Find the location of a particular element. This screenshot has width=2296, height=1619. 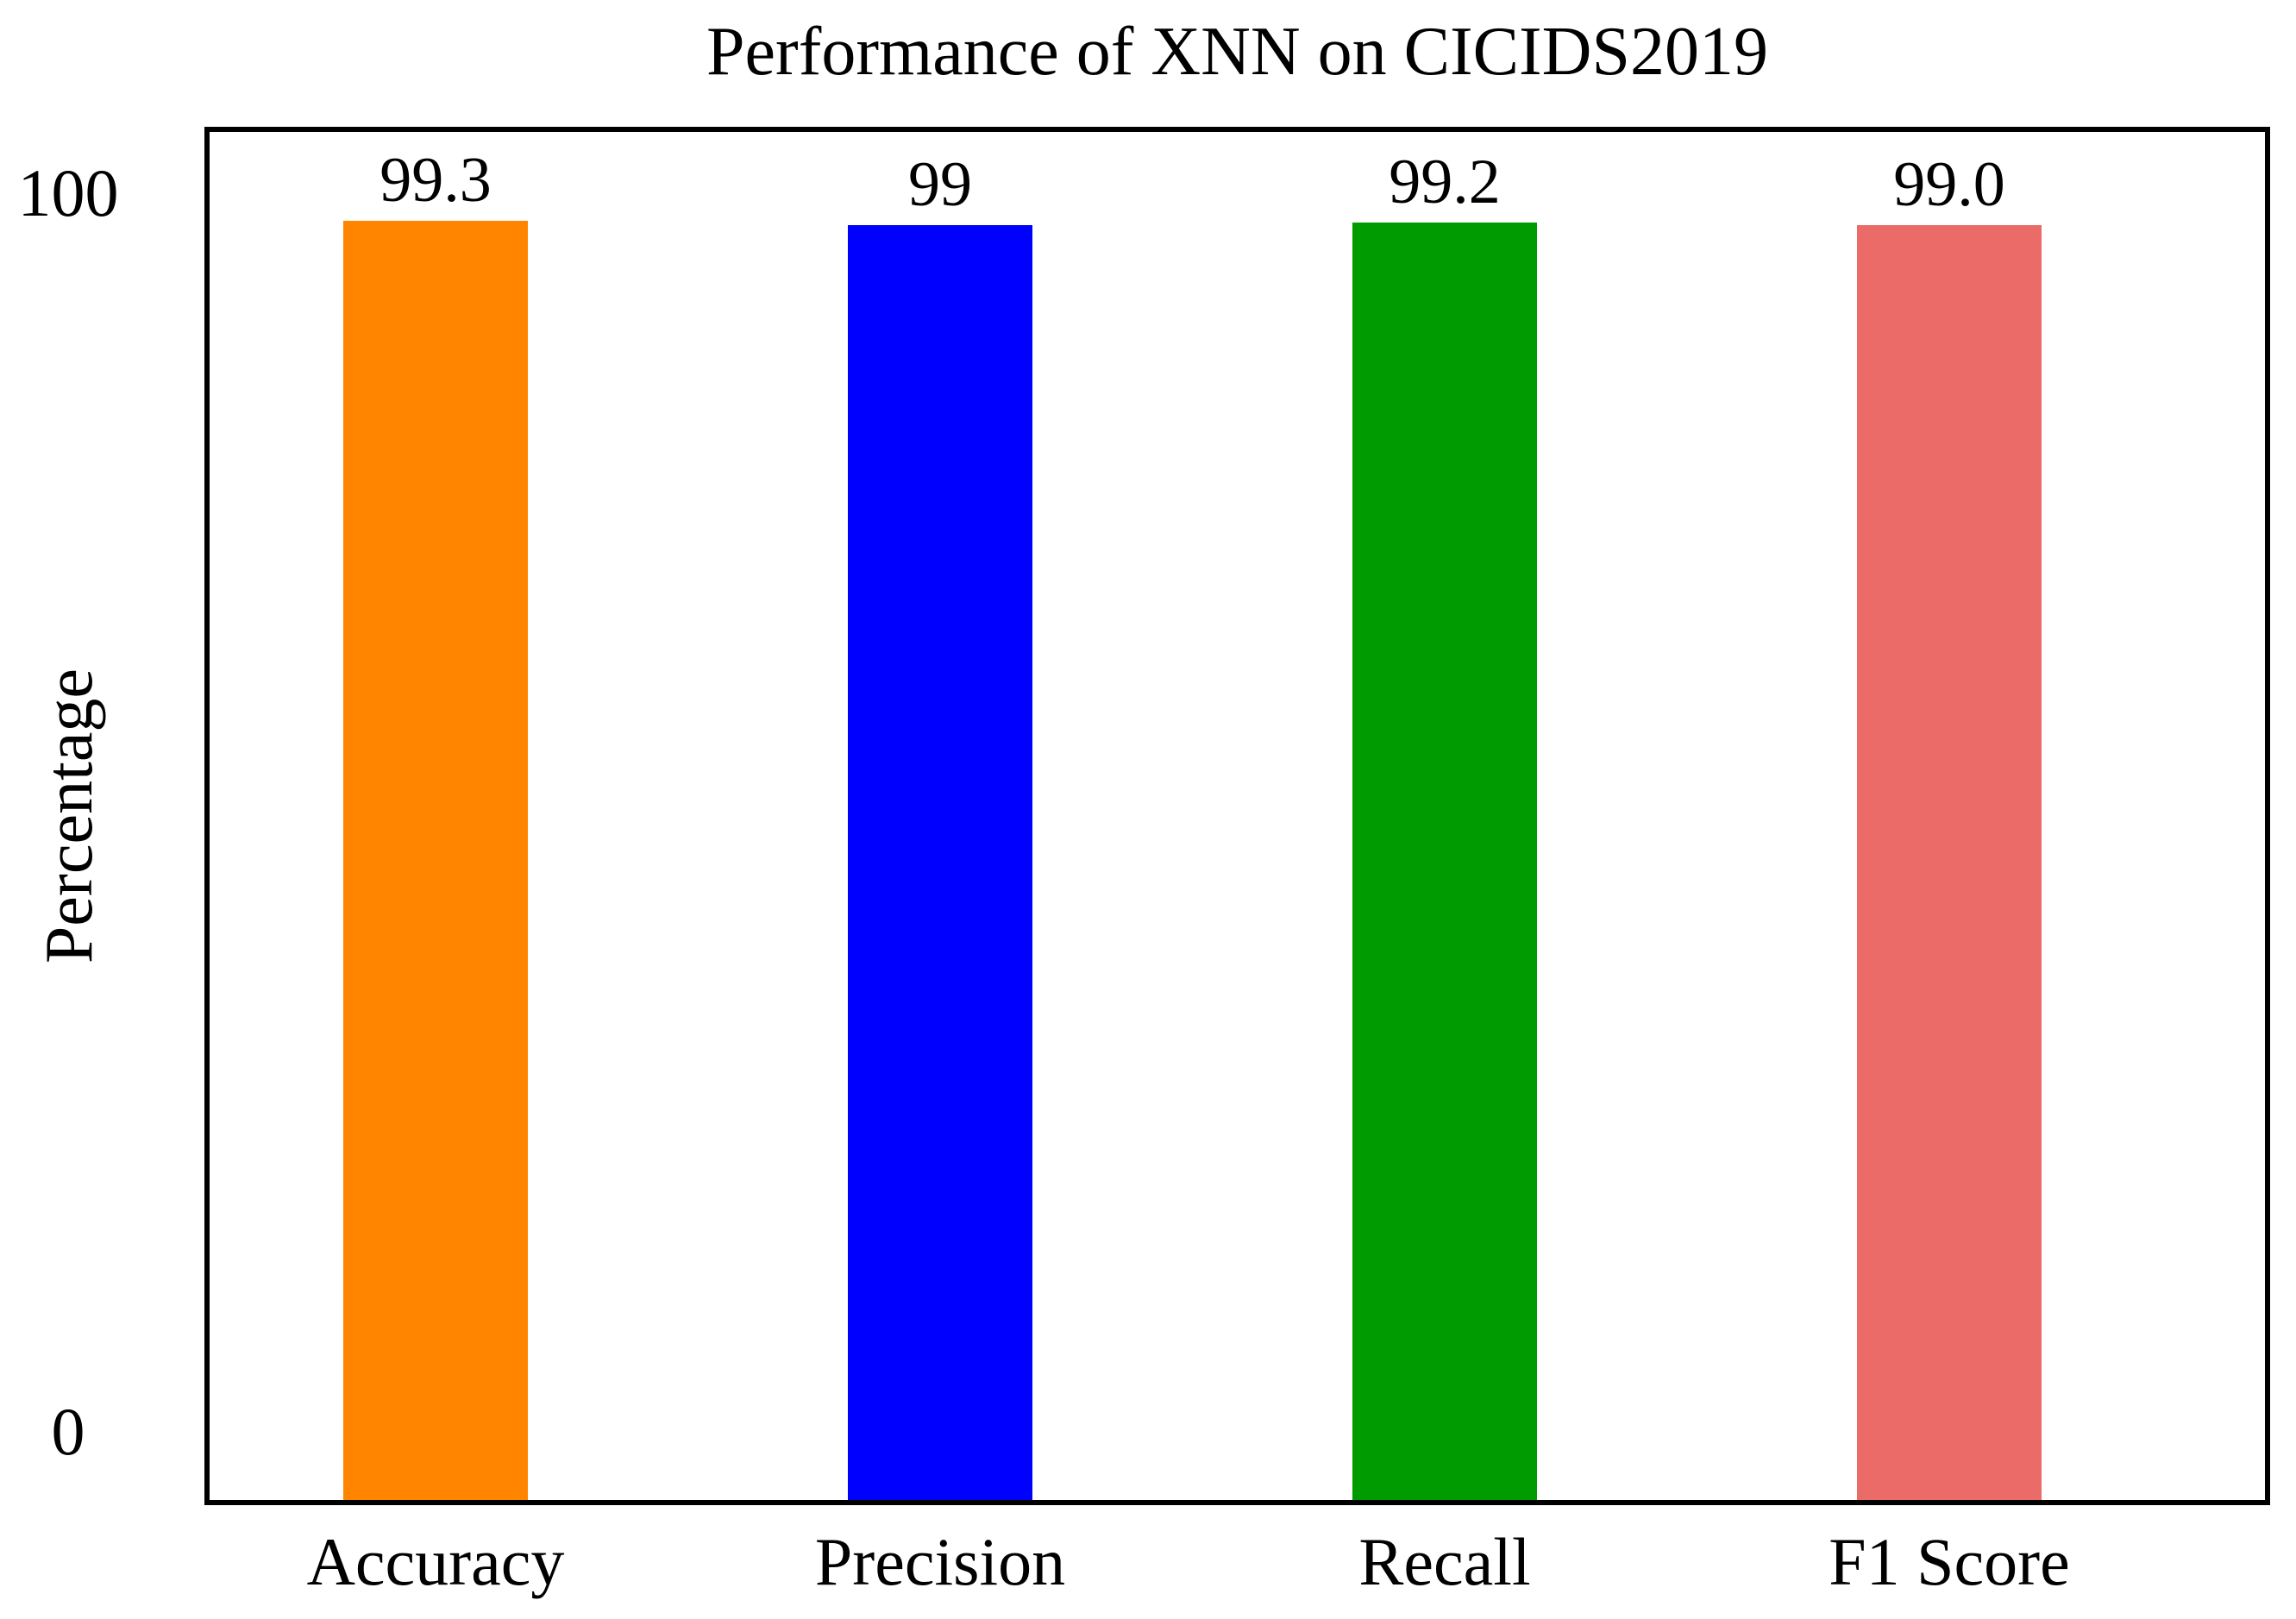

bar-accuracy is located at coordinates (435, 860).